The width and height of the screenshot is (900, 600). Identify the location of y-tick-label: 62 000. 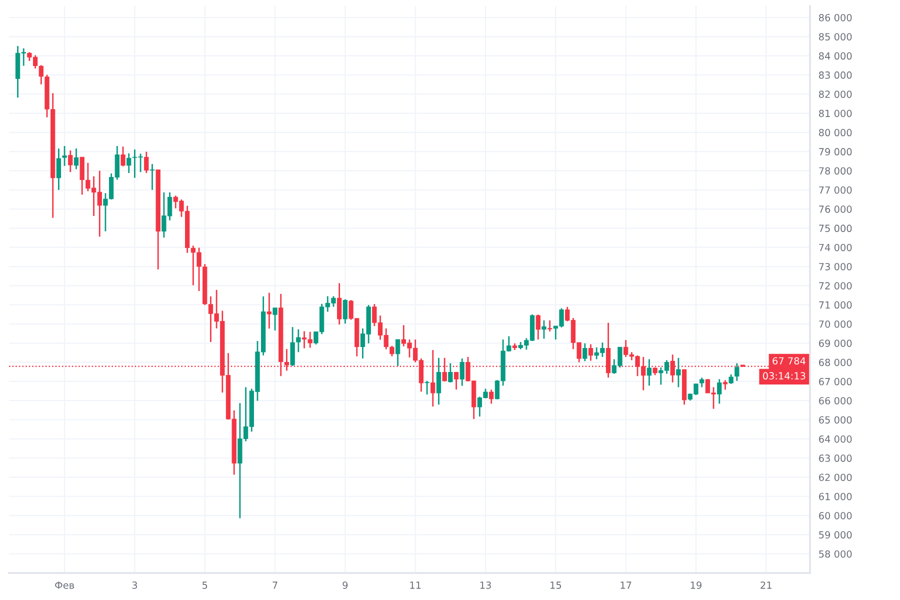
(835, 478).